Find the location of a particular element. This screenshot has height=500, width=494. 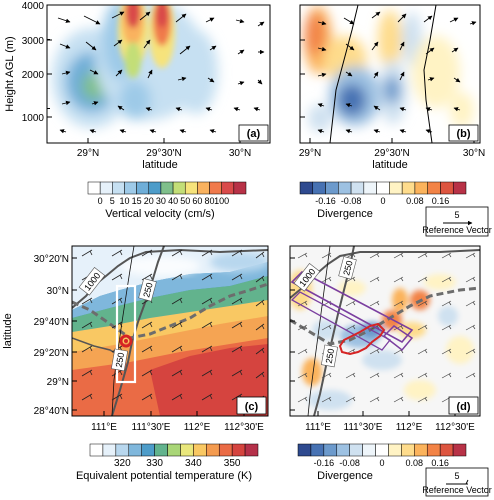

colorbar-tick-label: 350 is located at coordinates (232, 463).